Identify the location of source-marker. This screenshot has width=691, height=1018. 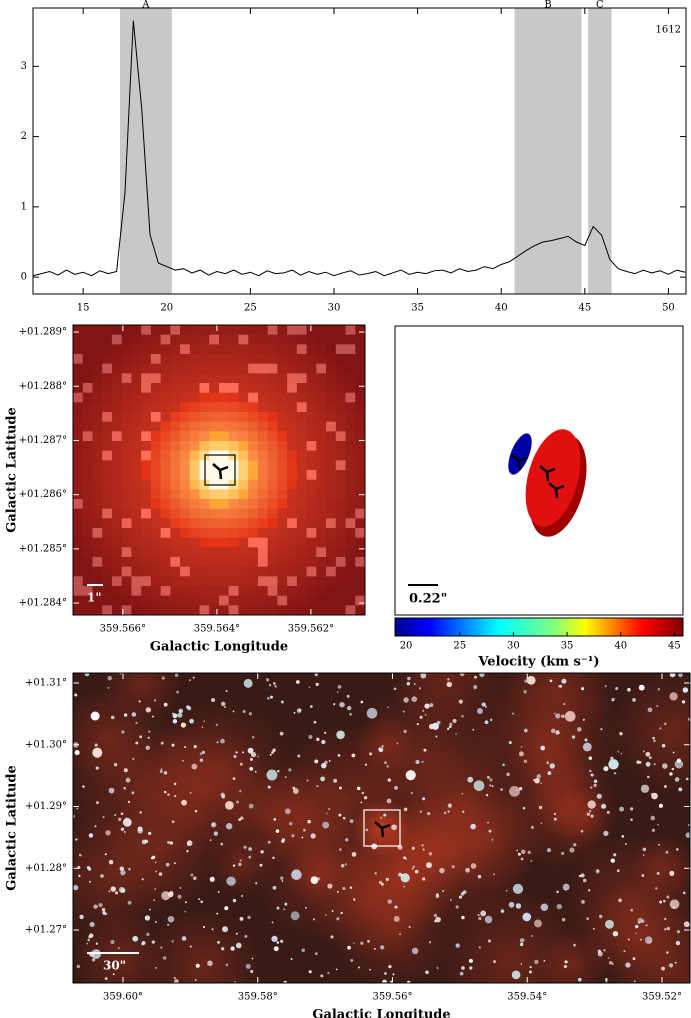
(556, 490).